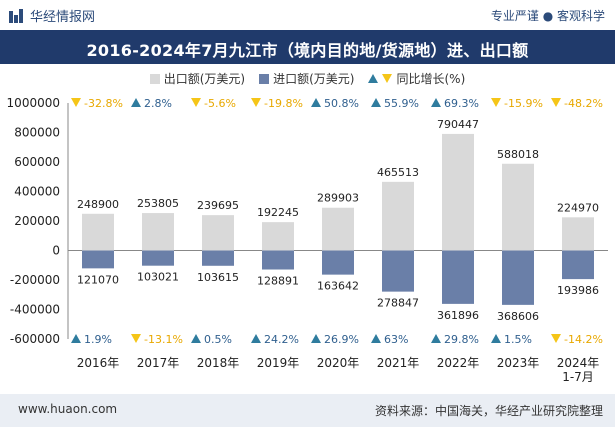 The image size is (615, 427). What do you see at coordinates (401, 103) in the screenshot?
I see `export-growth-label: 55.9%` at bounding box center [401, 103].